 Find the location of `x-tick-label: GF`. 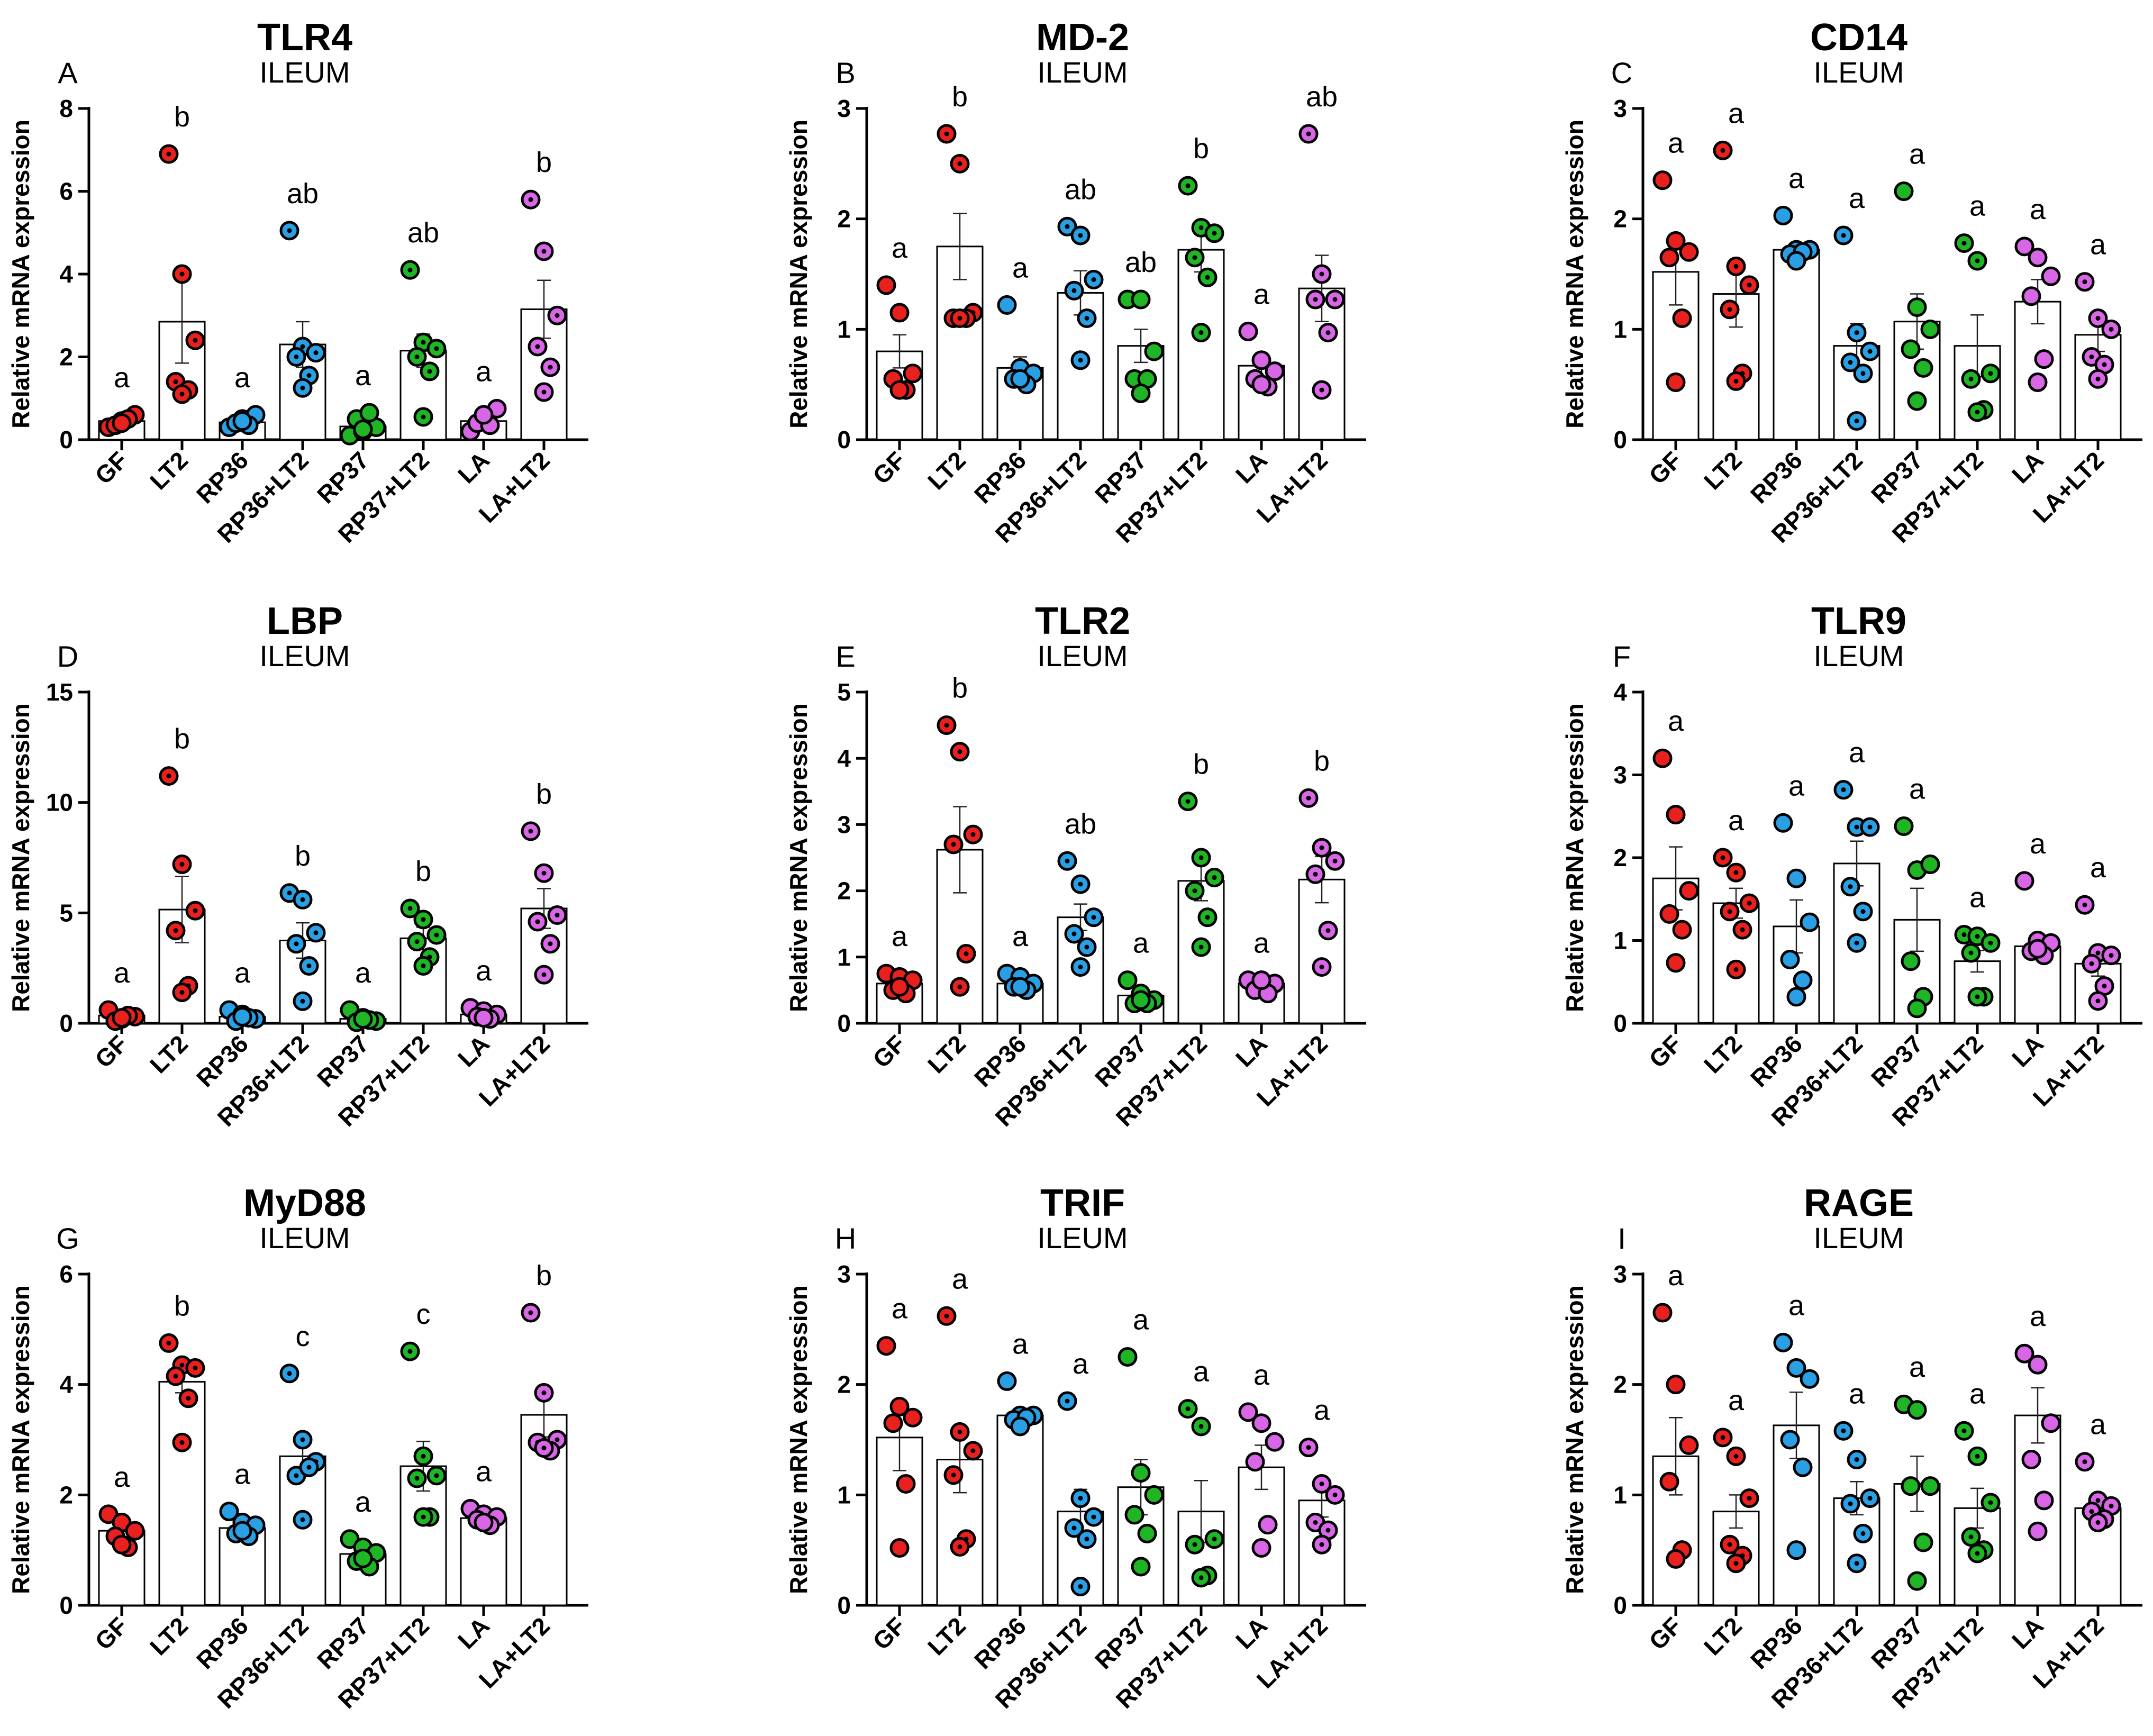

x-tick-label: GF is located at coordinates (889, 1051).